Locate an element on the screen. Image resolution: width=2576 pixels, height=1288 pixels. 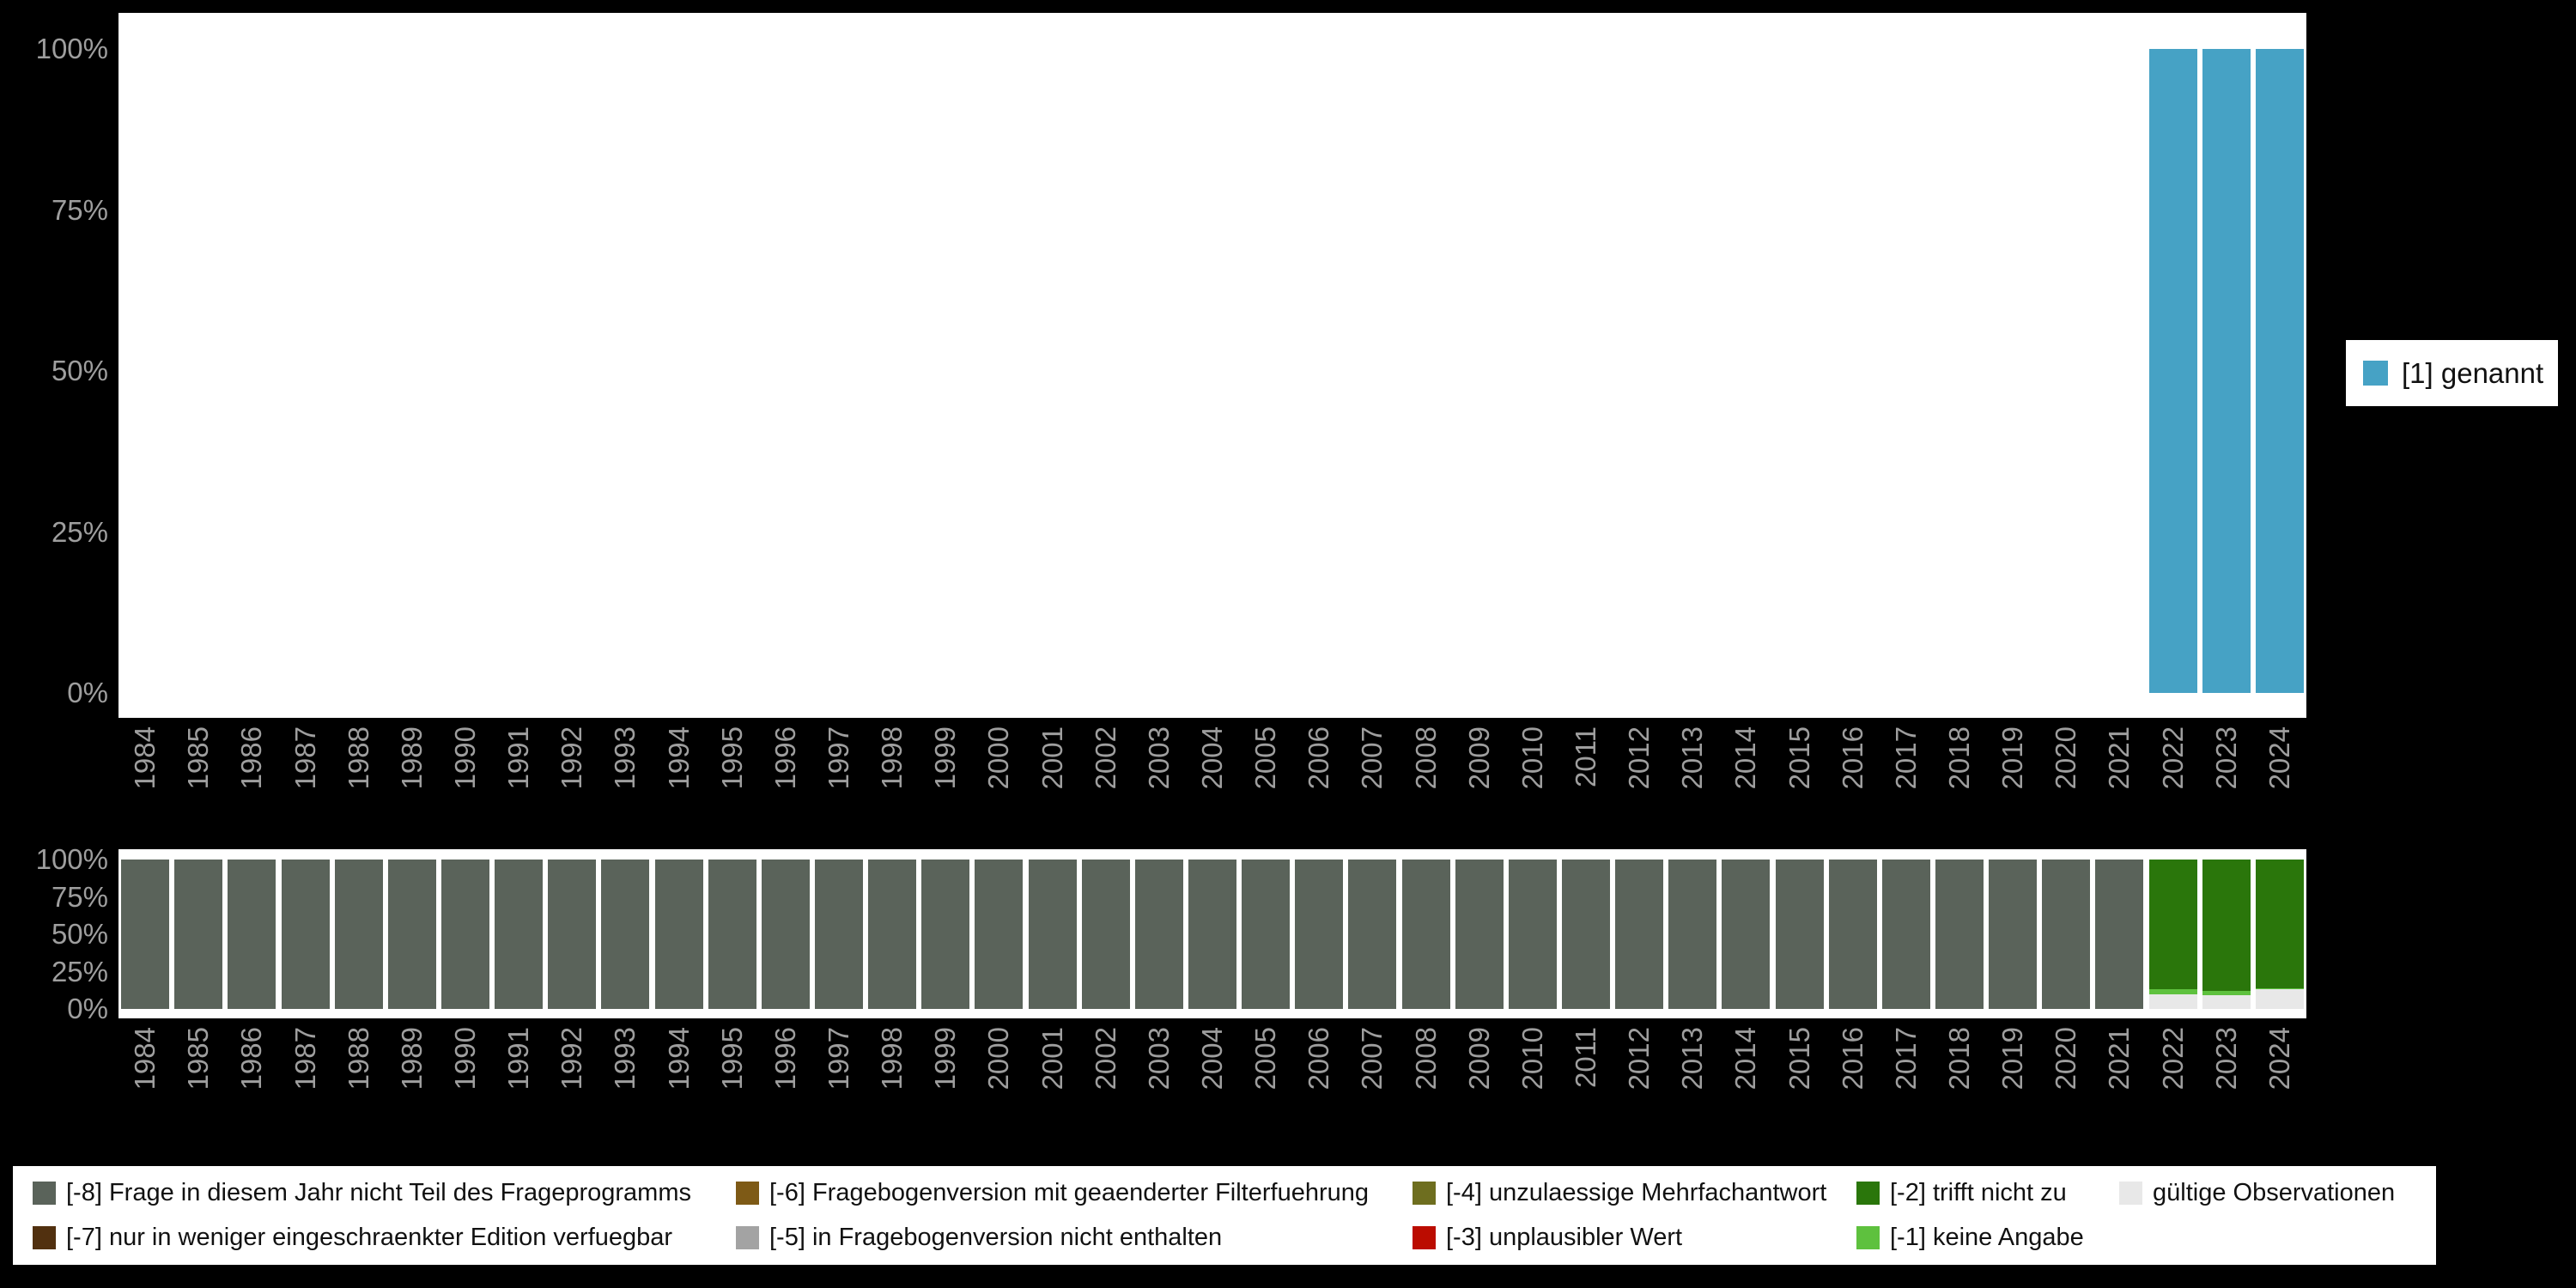
x-tick-label-1998: 1998 is located at coordinates (892, 758).